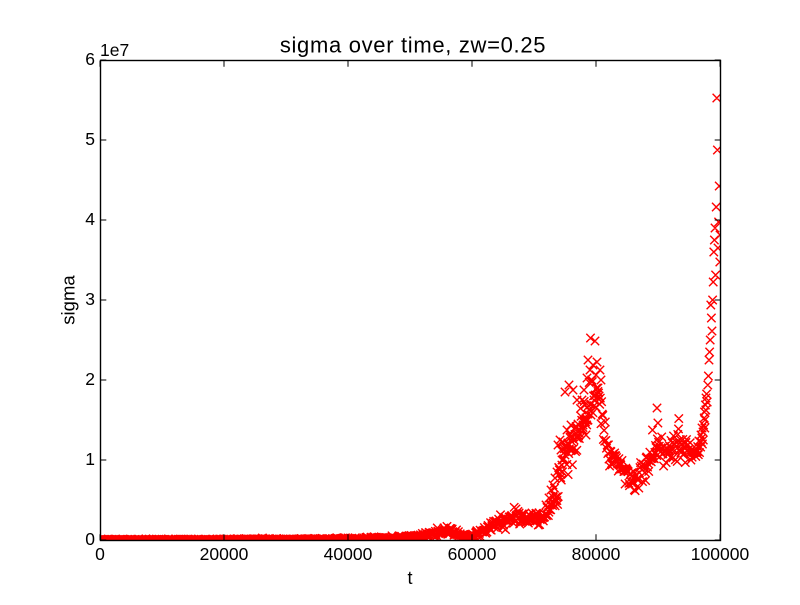  I want to click on svg-text: 2, so click(90, 379).